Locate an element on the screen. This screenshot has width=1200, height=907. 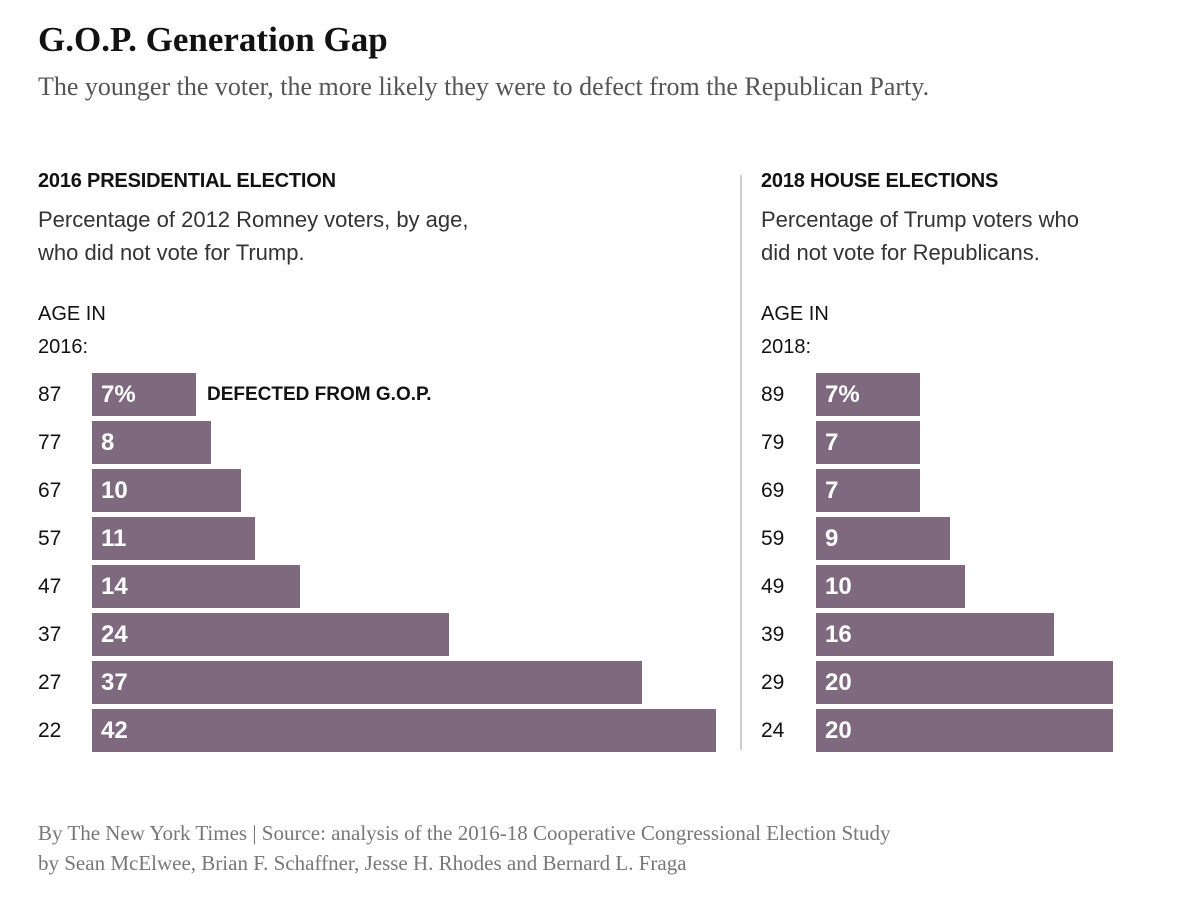
panel-heading-2018: 2018 HOUSE ELECTIONS is located at coordinates (880, 181).